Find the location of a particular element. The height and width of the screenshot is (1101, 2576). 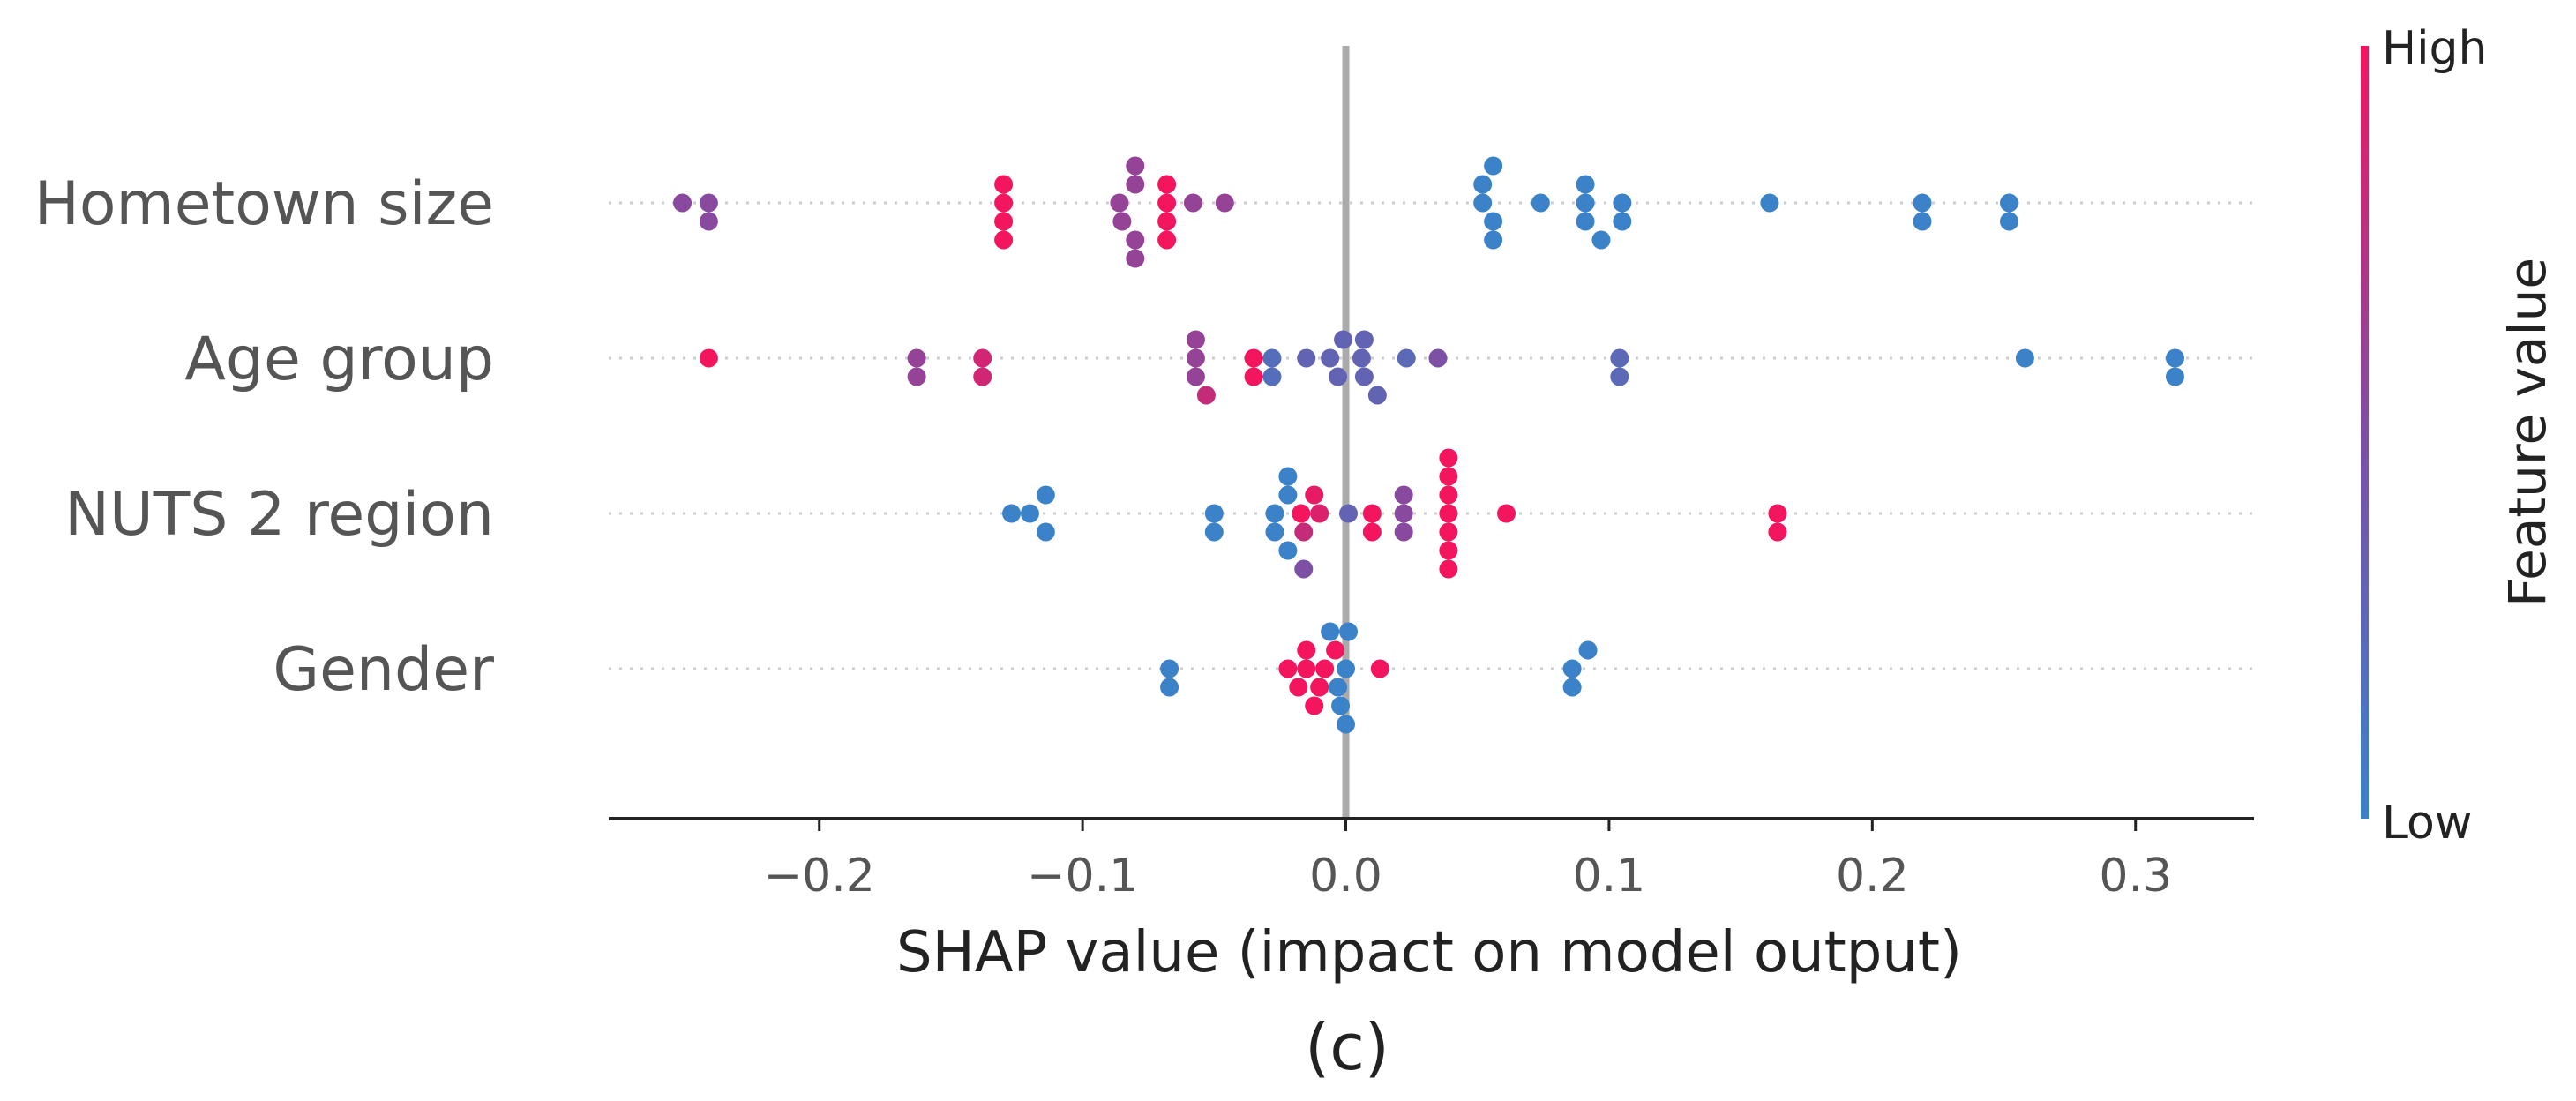

x-axis-title: SHAP value (impact on model output) is located at coordinates (1429, 952).